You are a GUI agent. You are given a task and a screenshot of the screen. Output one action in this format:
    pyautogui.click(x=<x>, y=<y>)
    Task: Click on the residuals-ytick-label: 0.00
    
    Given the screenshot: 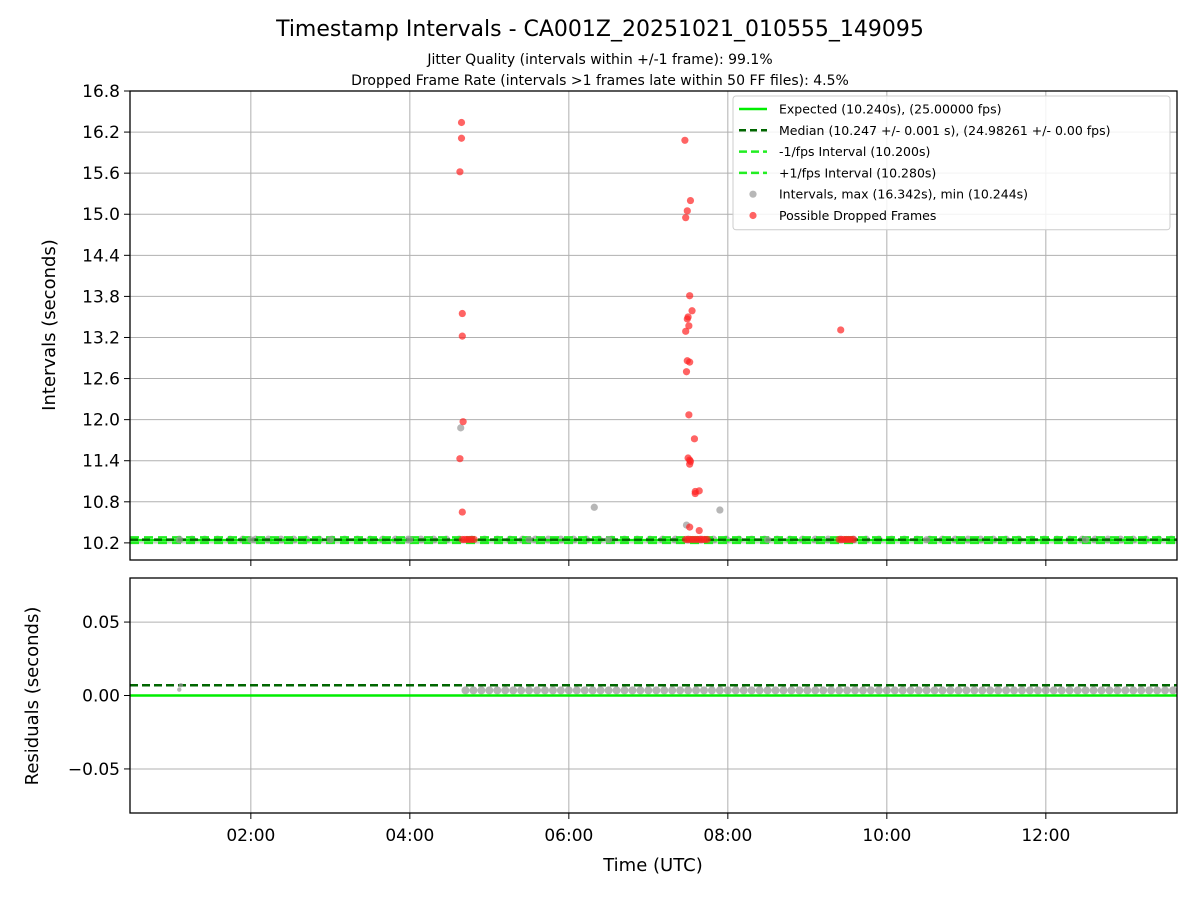 What is the action you would take?
    pyautogui.click(x=101, y=697)
    